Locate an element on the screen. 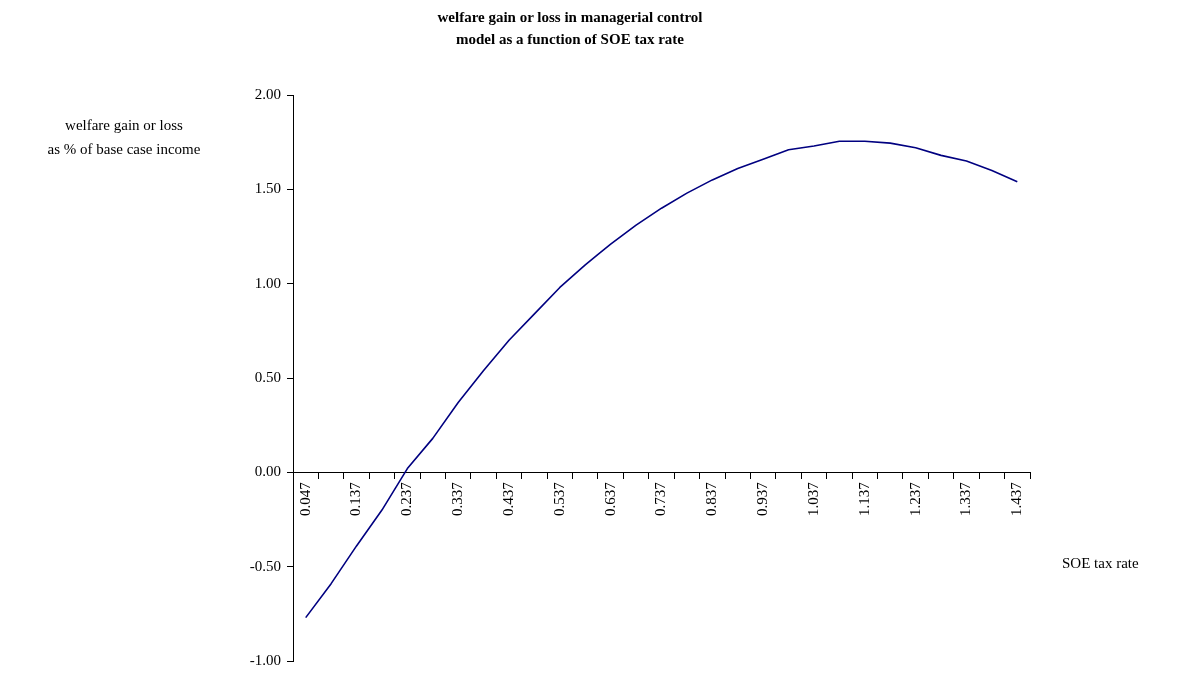  x-tick-label: 0.737 is located at coordinates (660, 499).